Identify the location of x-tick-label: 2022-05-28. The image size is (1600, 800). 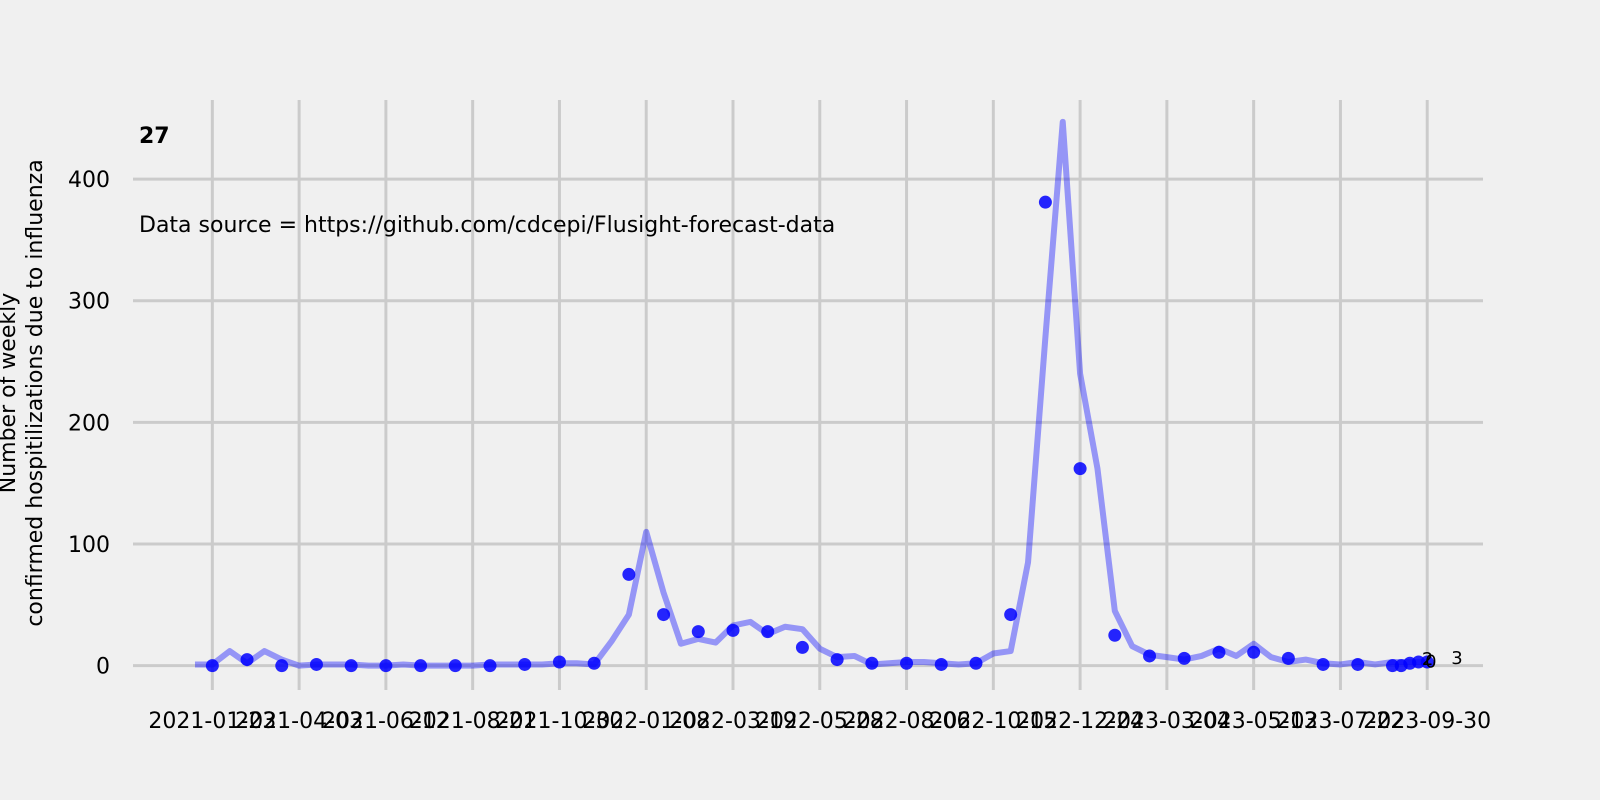
(820, 721).